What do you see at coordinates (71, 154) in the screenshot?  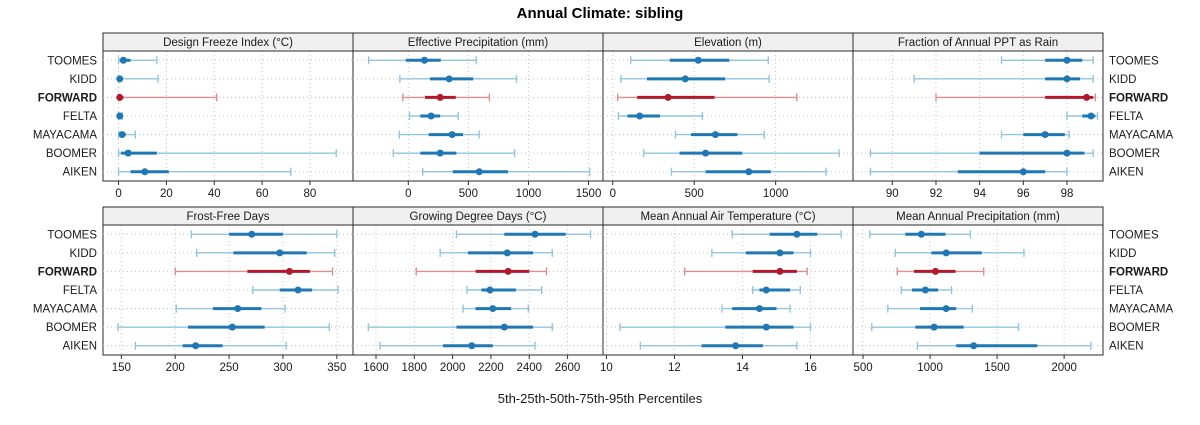 I see `site-label-left-boomer: BOOMER` at bounding box center [71, 154].